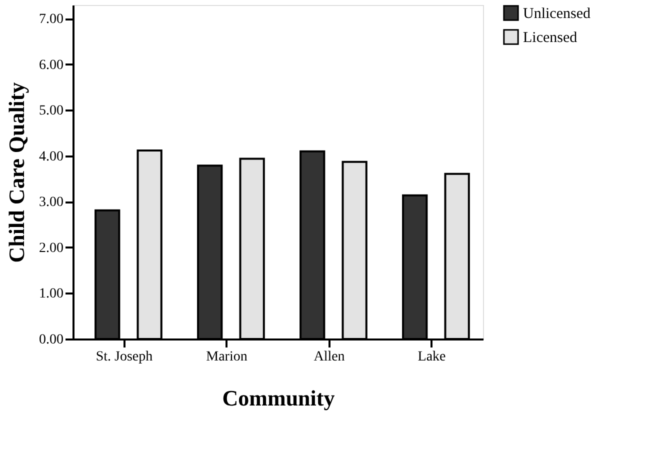  What do you see at coordinates (51, 156) in the screenshot?
I see `y-tick-label: 4.00` at bounding box center [51, 156].